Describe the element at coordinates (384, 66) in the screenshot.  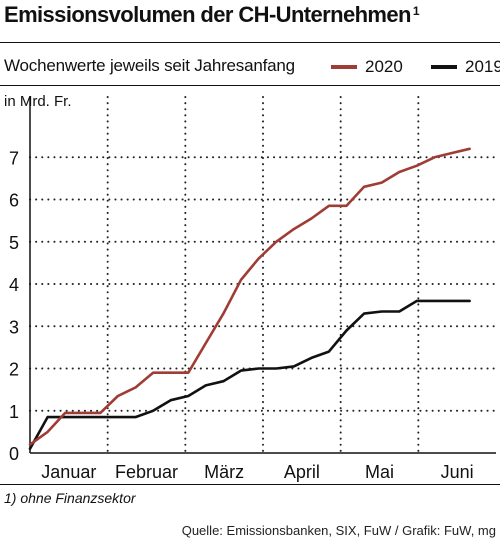
I see `legend-label-2020: 2020` at that location.